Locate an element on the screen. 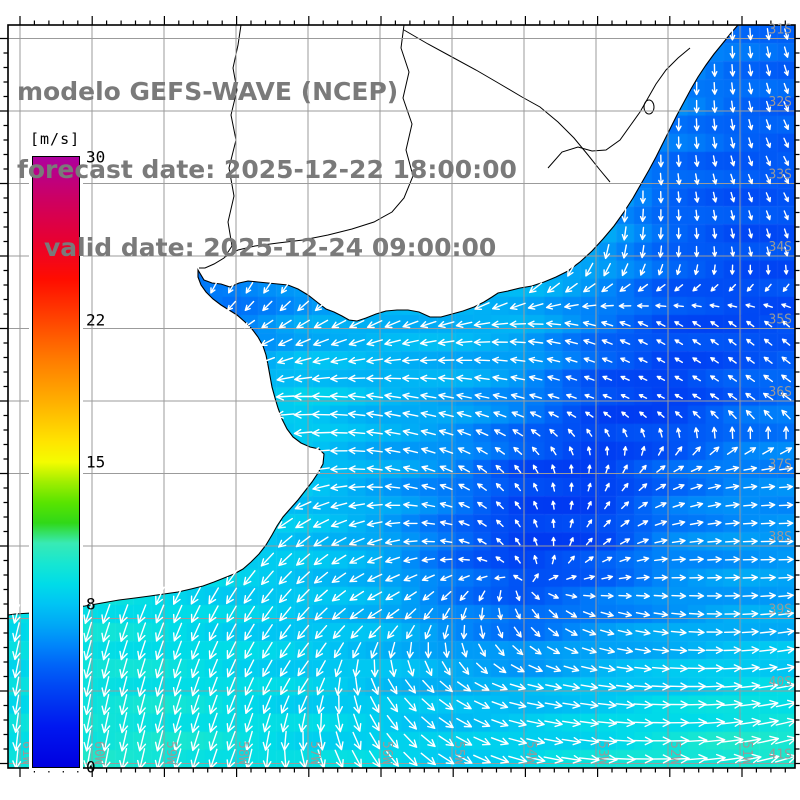  colorbar-tick-label: 15 is located at coordinates (96, 462).